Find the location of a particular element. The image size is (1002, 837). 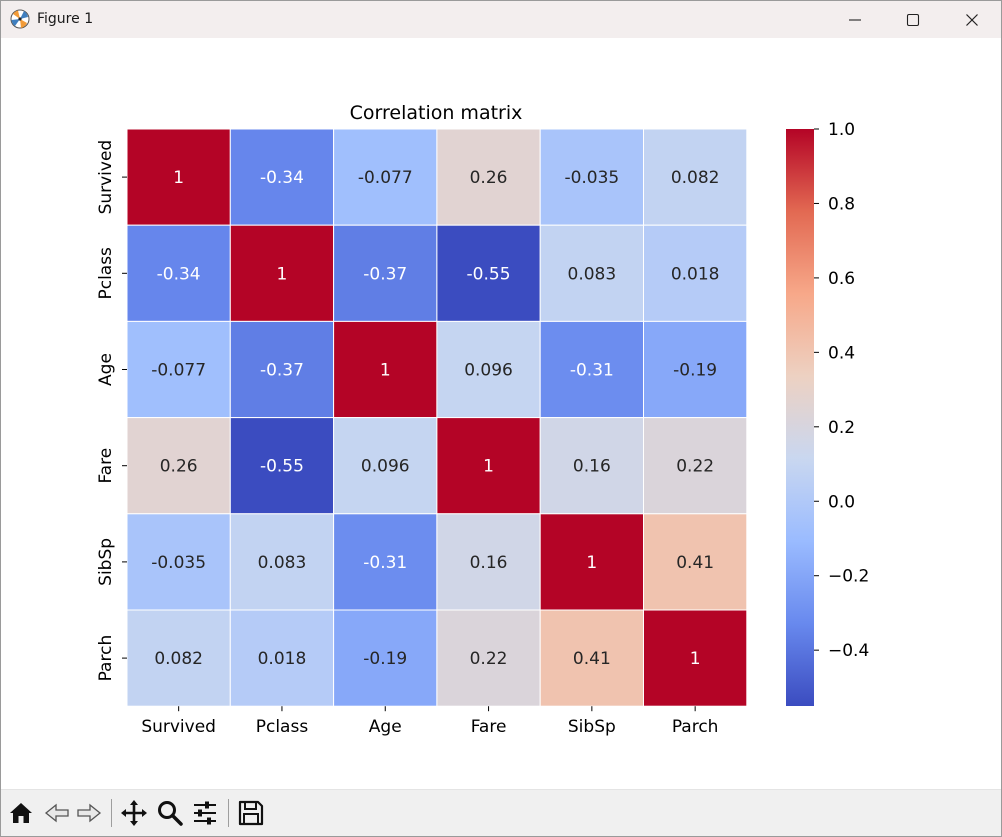

y-tick-label: Pclass is located at coordinates (106, 273).